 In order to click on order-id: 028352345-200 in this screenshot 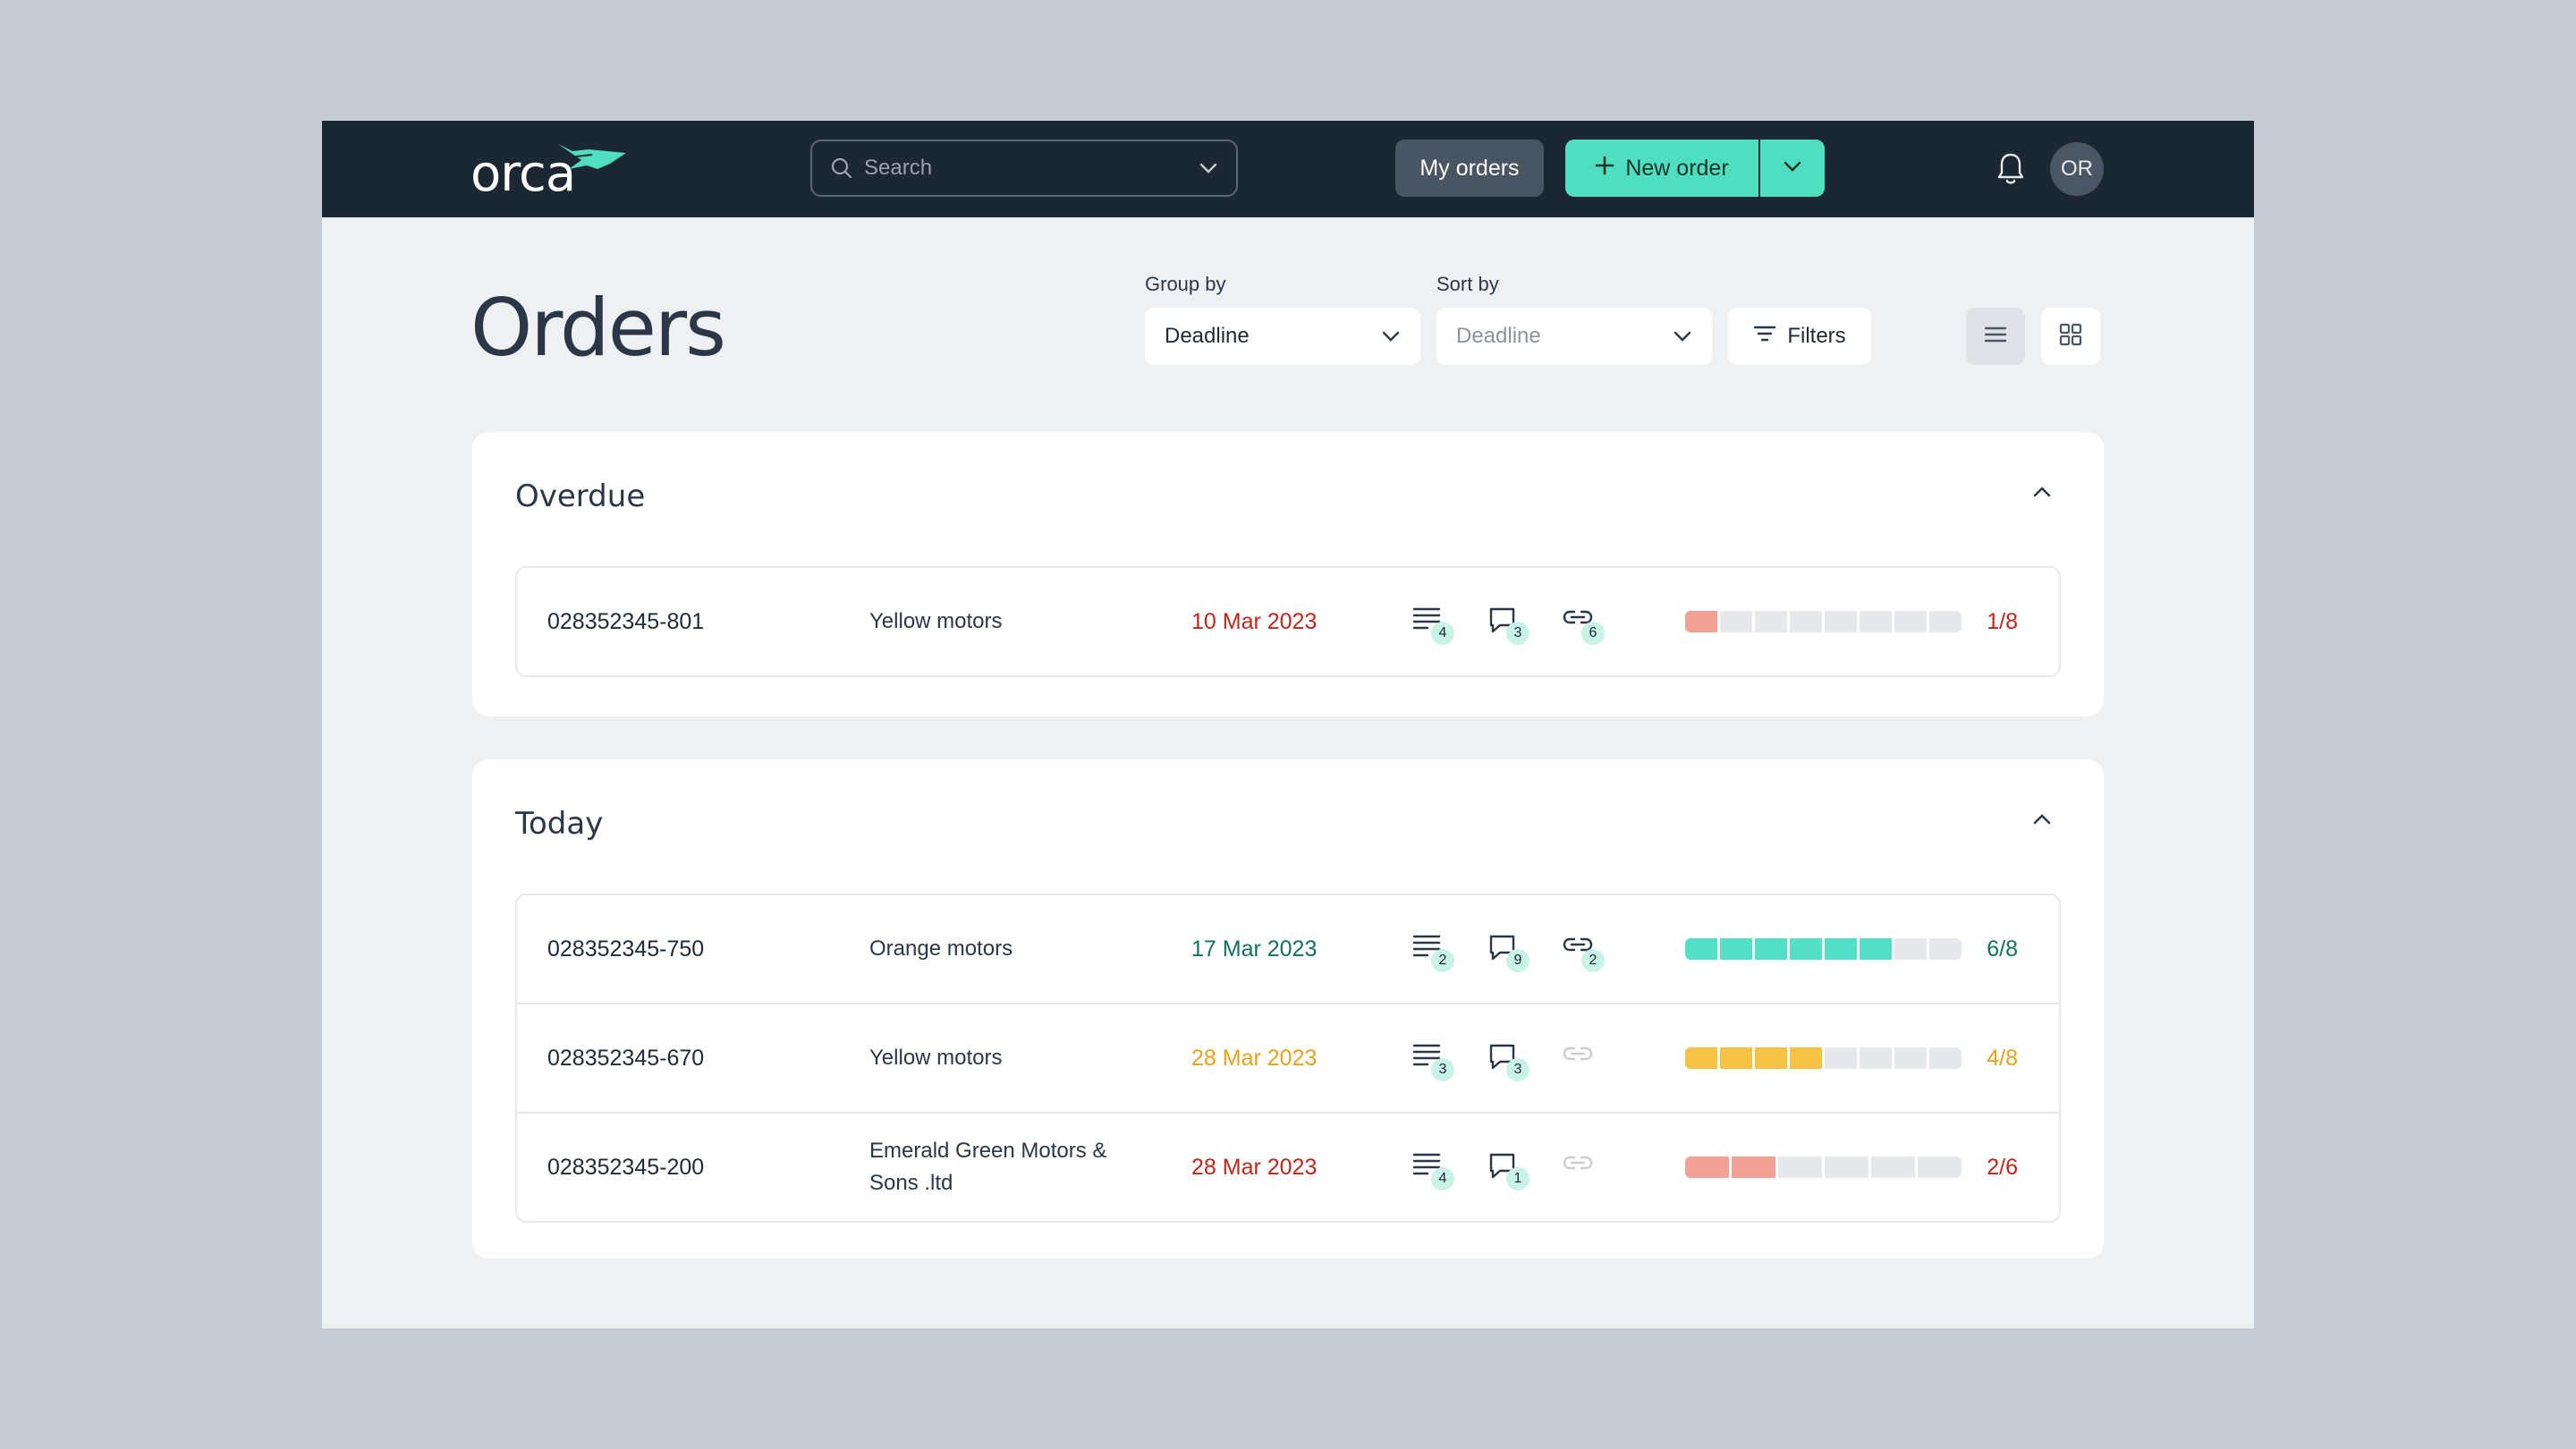, I will do `click(626, 1167)`.